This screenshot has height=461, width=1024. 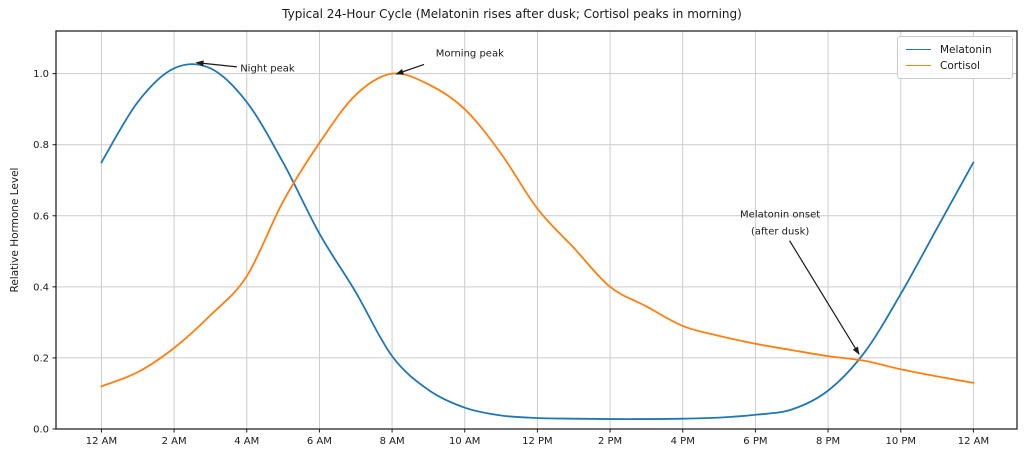 I want to click on annotation-morning-peak-text: Morning peak, so click(x=469, y=53).